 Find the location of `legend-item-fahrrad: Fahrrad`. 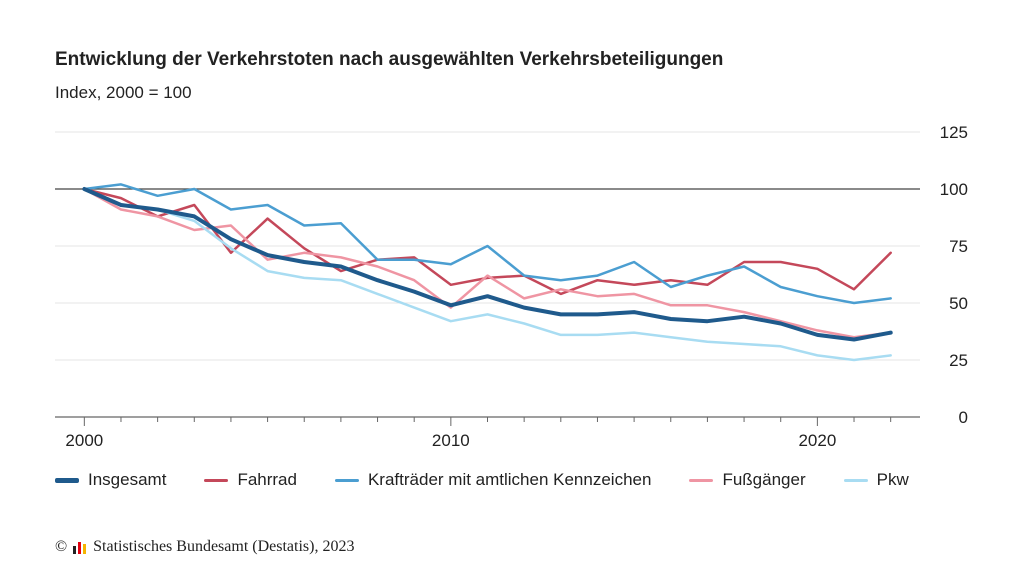

legend-item-fahrrad: Fahrrad is located at coordinates (250, 480).